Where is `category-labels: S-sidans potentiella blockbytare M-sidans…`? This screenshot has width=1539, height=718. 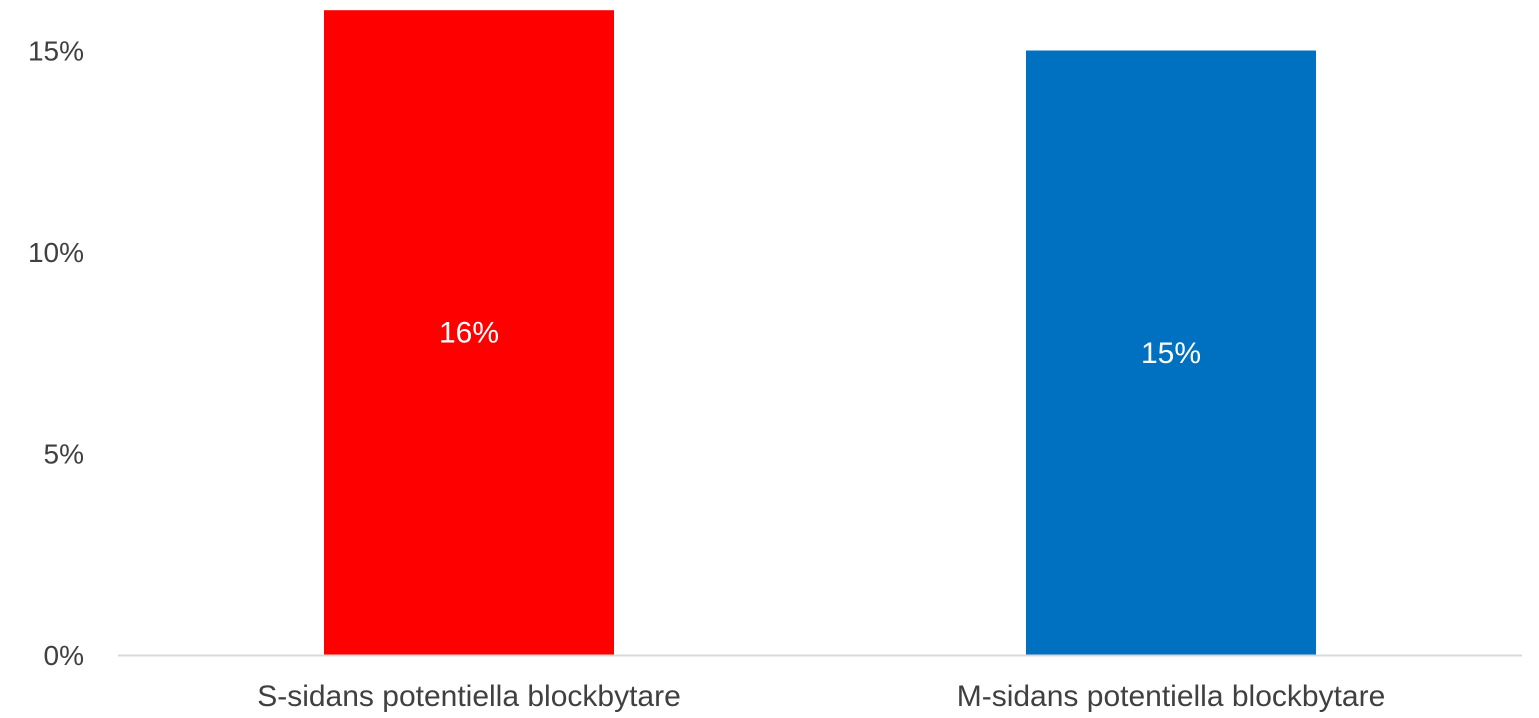
category-labels: S-sidans potentiella blockbytare M-sidans… is located at coordinates (821, 696).